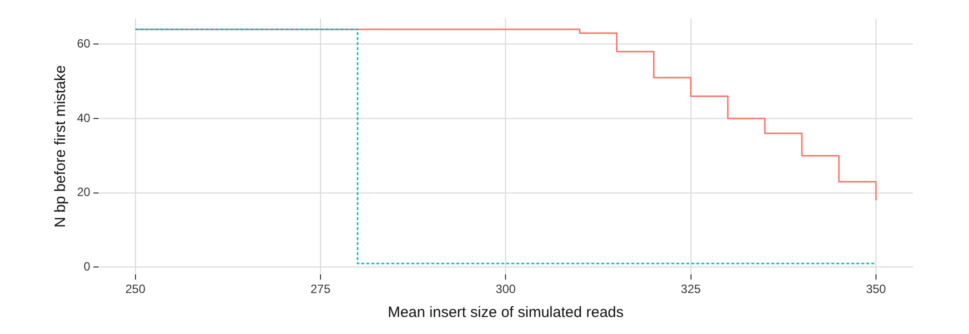 The width and height of the screenshot is (969, 334). I want to click on y-tick-label: 20, so click(83, 192).